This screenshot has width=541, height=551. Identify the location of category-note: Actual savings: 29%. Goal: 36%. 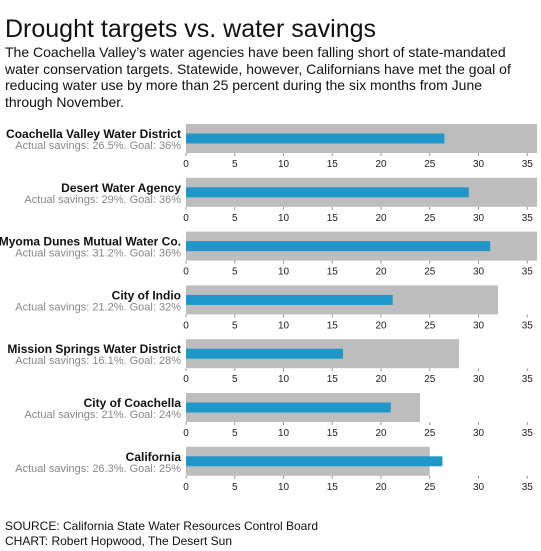
(102, 200).